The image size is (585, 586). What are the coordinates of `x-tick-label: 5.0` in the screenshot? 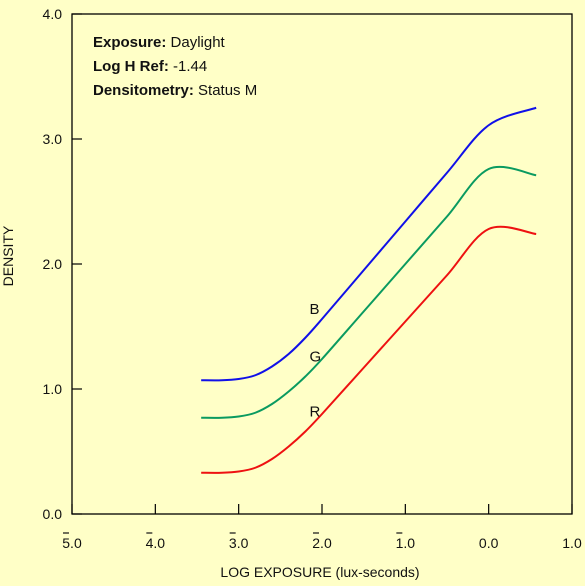 It's located at (72, 543).